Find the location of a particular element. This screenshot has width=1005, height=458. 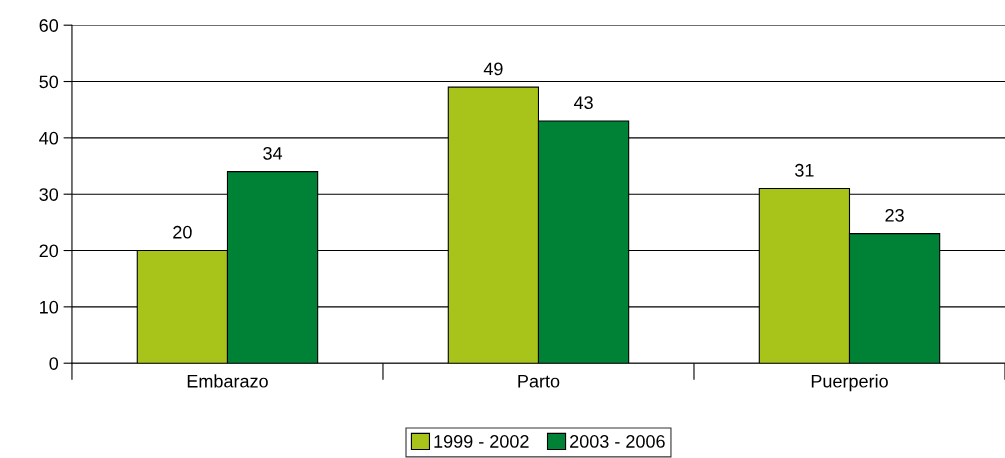

y-tick-label: 30 is located at coordinates (49, 194).